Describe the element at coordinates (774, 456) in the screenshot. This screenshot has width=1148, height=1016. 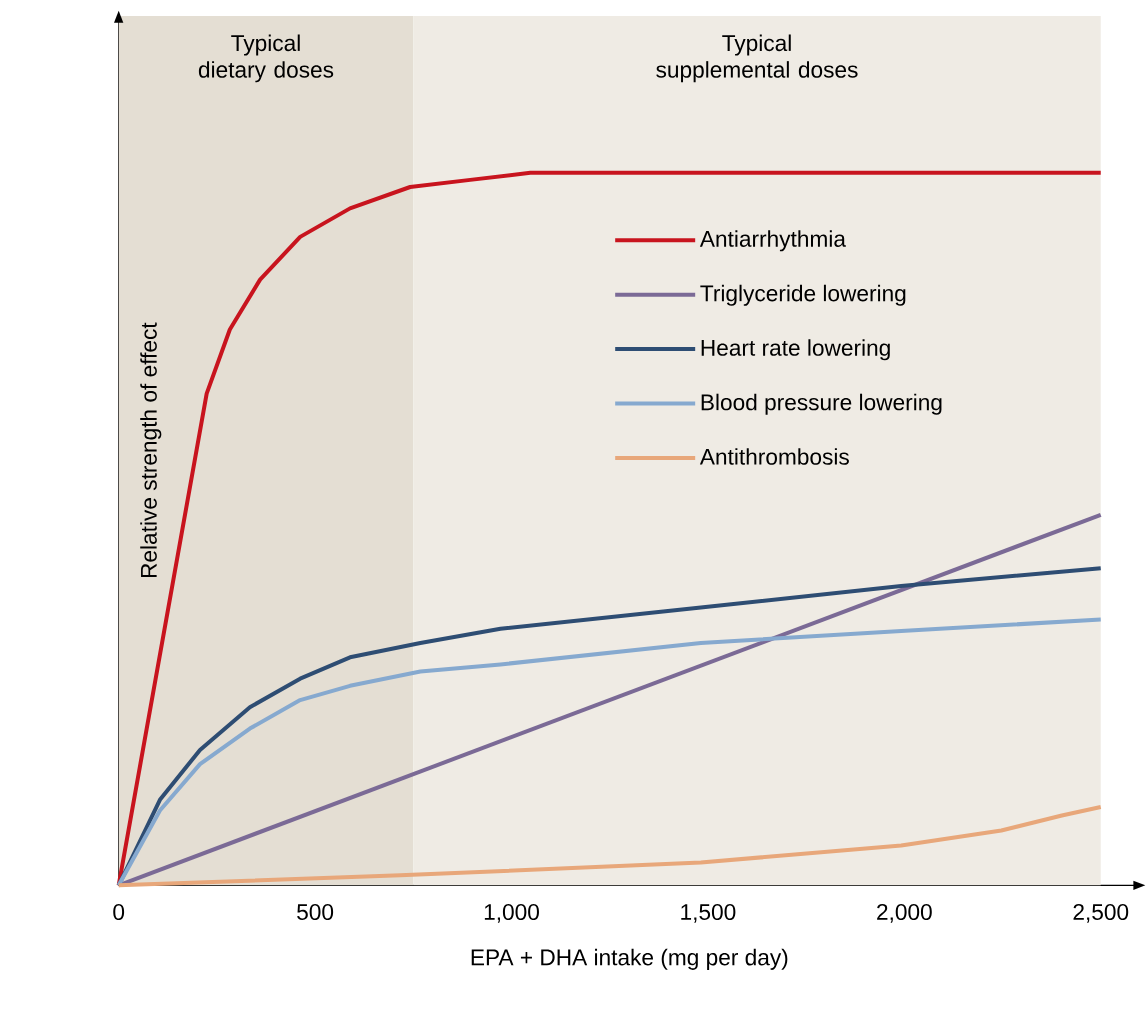
I see `legend-label: Antithrombosis` at that location.